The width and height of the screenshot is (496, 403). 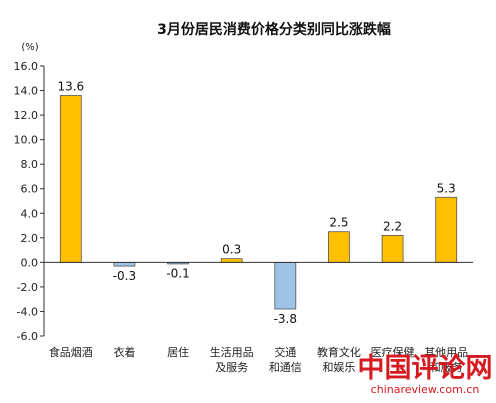 What do you see at coordinates (26, 66) in the screenshot?
I see `y-tick-label: 16.0` at bounding box center [26, 66].